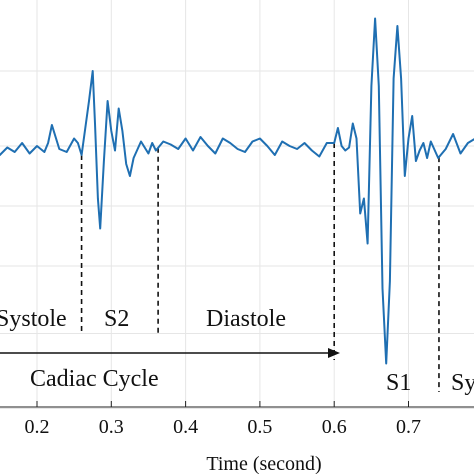 The image size is (474, 474). What do you see at coordinates (259, 427) in the screenshot?
I see `x-tick-label: 0.5` at bounding box center [259, 427].